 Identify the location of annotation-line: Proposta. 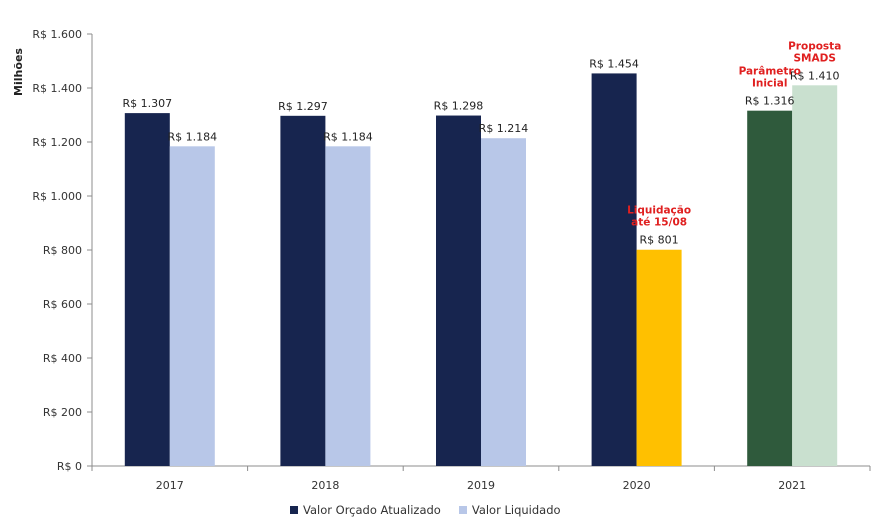
(814, 46).